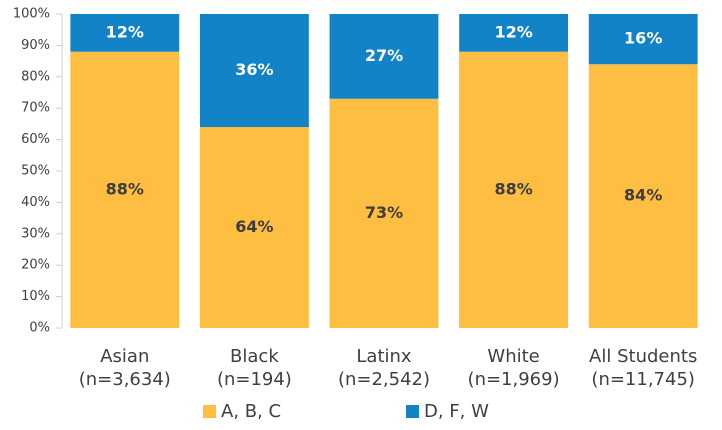  What do you see at coordinates (35, 265) in the screenshot?
I see `y-tick-label: 20%` at bounding box center [35, 265].